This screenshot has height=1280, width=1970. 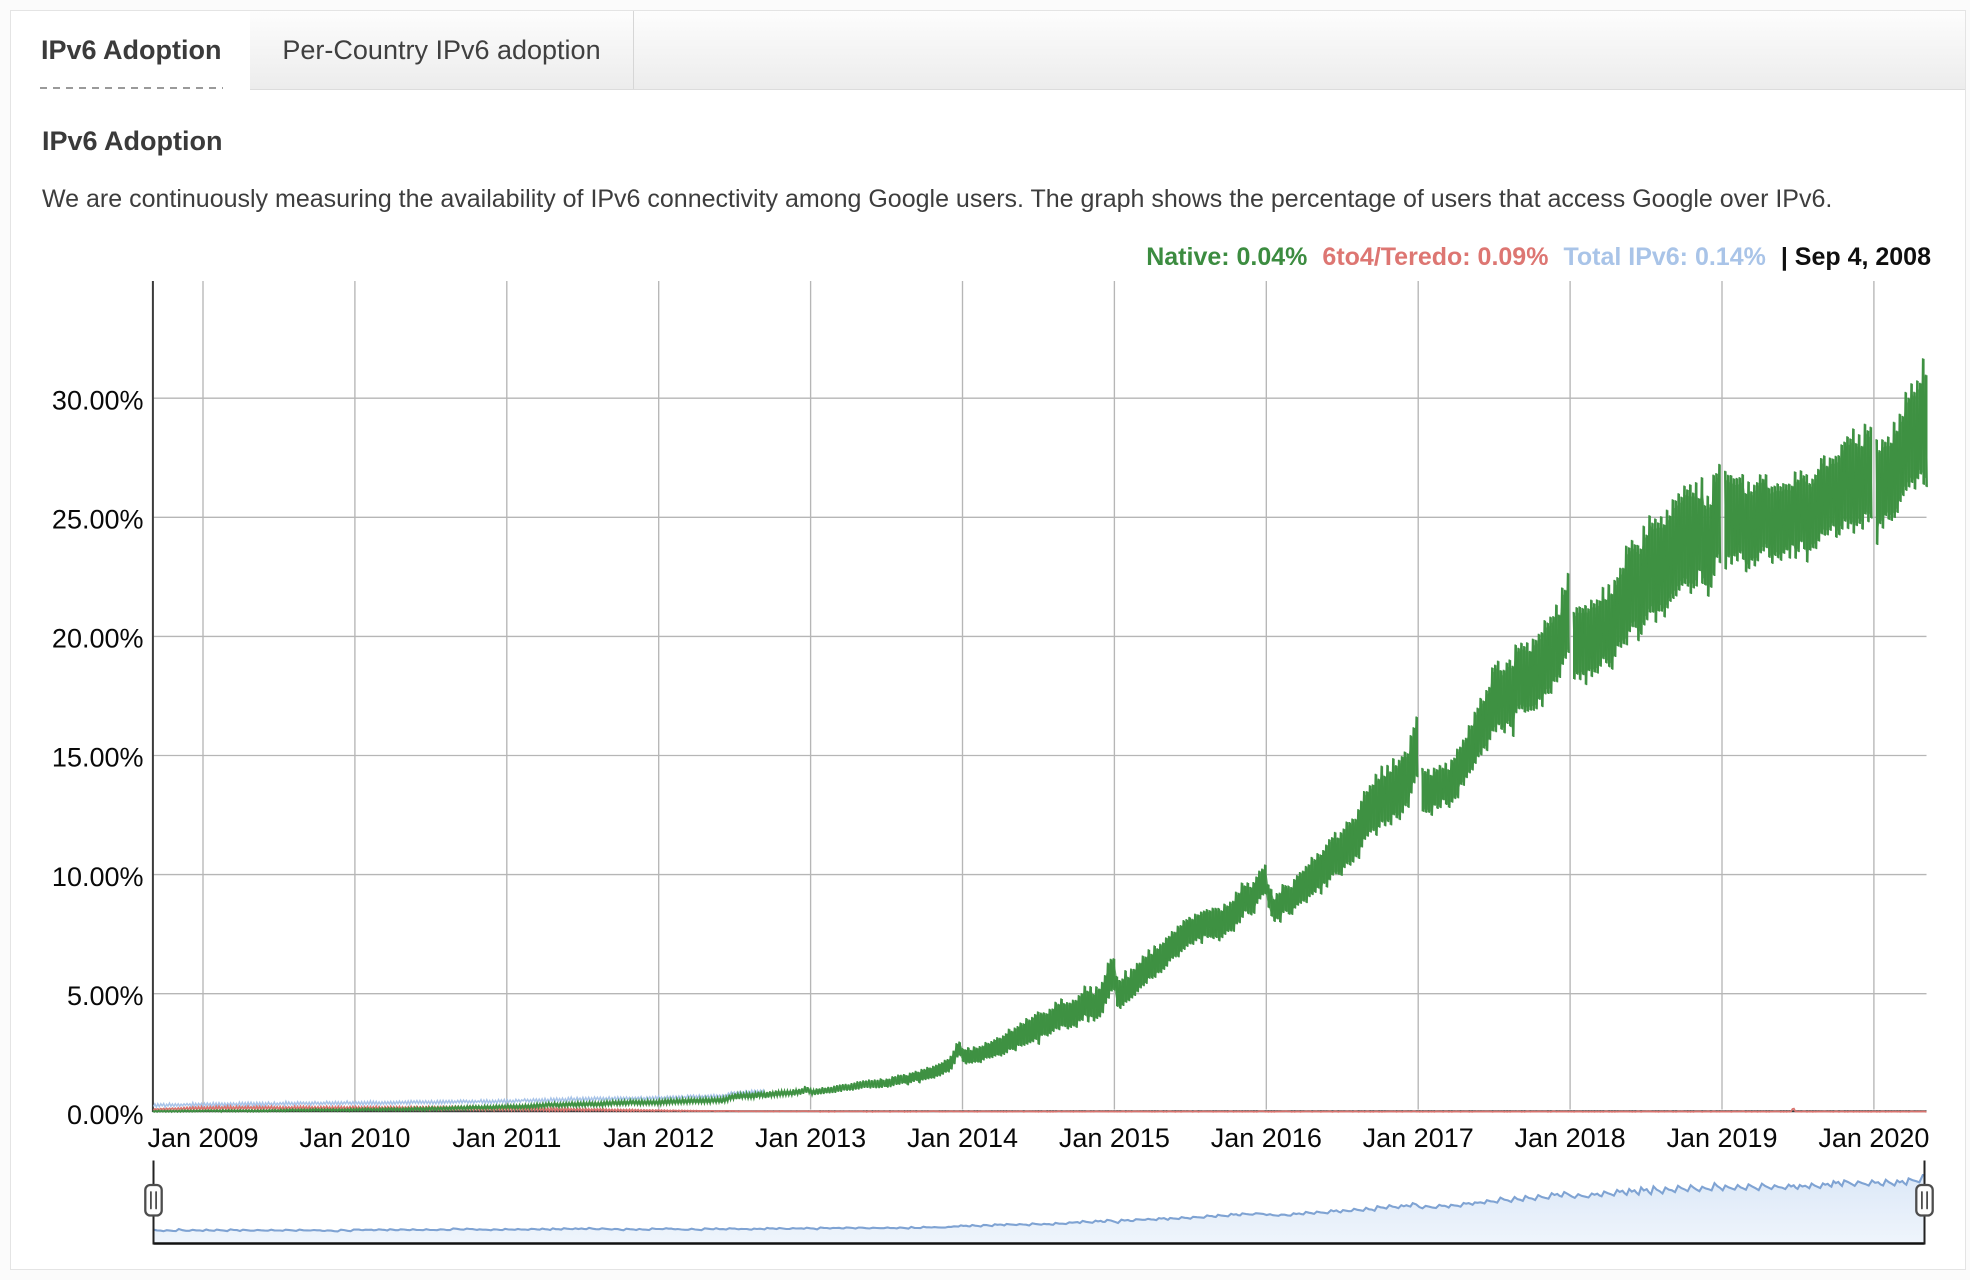 I want to click on svg-text: 10.00%, so click(x=98, y=877).